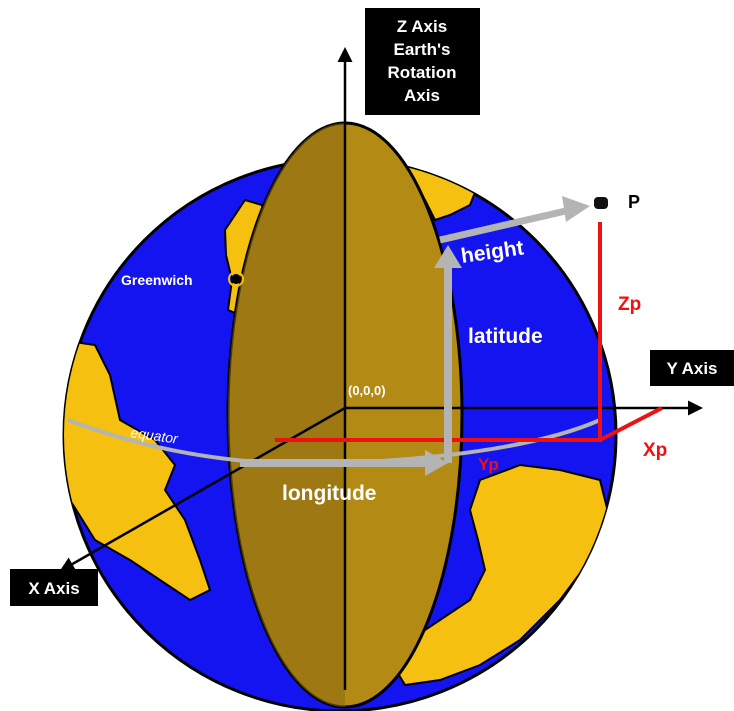 The image size is (734, 711). Describe the element at coordinates (488, 464) in the screenshot. I see `yp-label: Yp` at that location.